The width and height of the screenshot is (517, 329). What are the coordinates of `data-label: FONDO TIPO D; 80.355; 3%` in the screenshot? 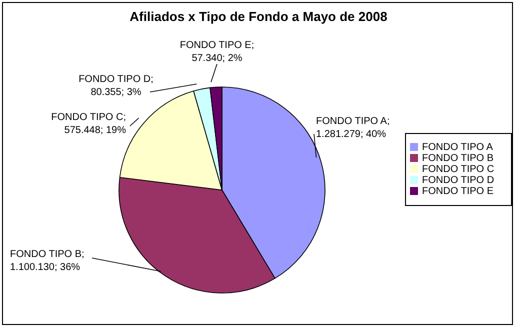 It's located at (116, 86).